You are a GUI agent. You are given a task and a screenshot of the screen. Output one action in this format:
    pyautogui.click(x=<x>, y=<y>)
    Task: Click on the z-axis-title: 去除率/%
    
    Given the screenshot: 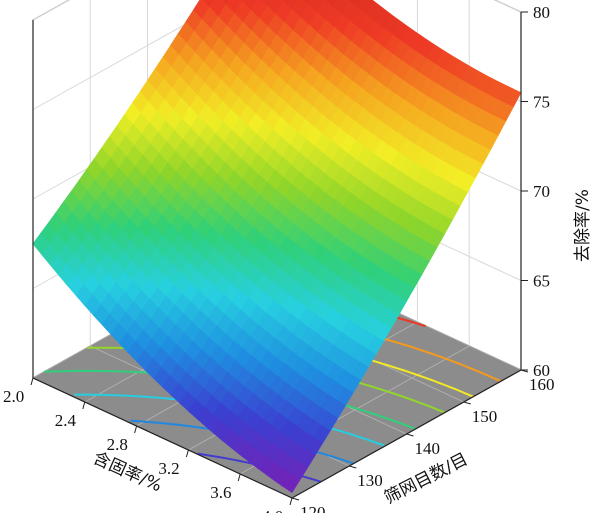 What is the action you would take?
    pyautogui.click(x=583, y=225)
    